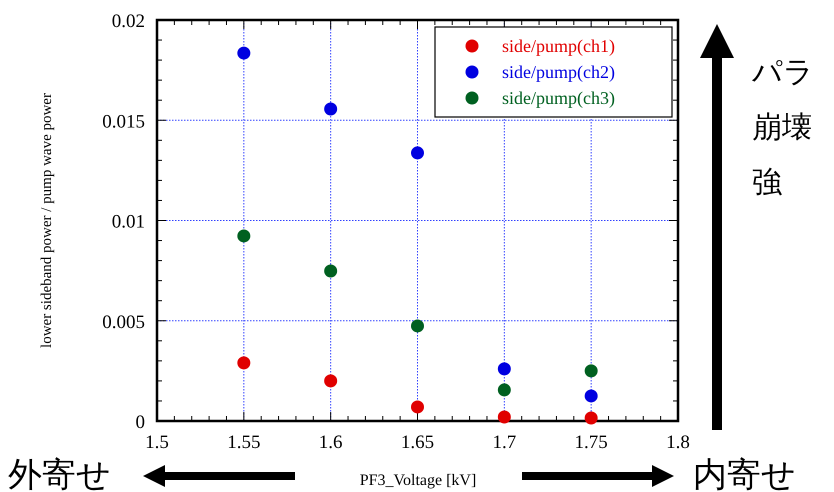 The image size is (834, 492). Describe the element at coordinates (767, 182) in the screenshot. I see `text: 強` at that location.